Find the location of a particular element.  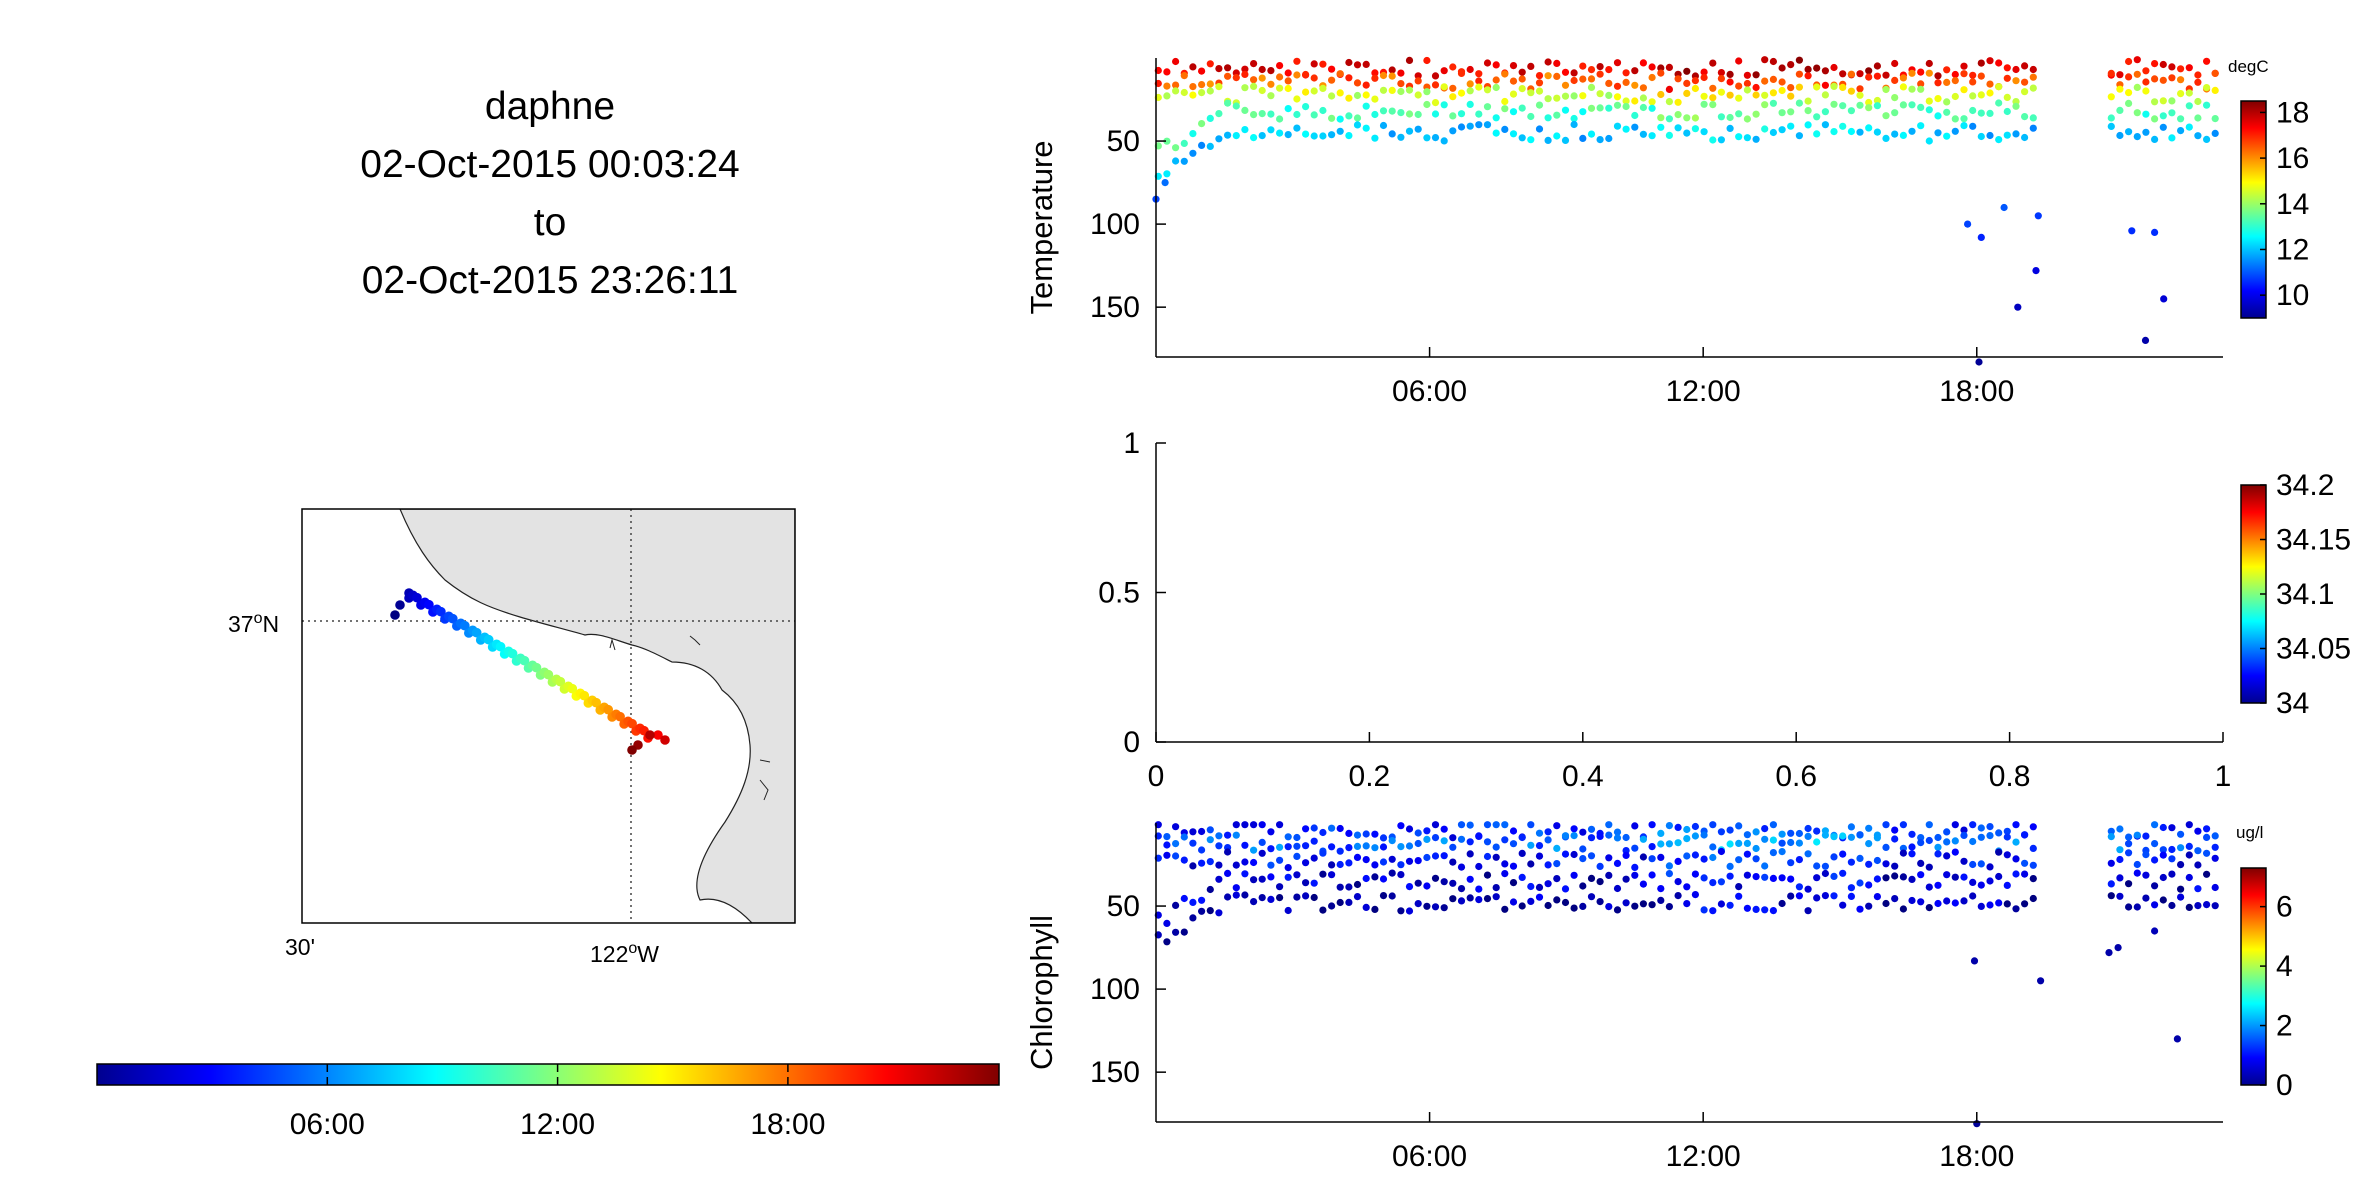

y-tick-label: 150 is located at coordinates (1115, 1072).